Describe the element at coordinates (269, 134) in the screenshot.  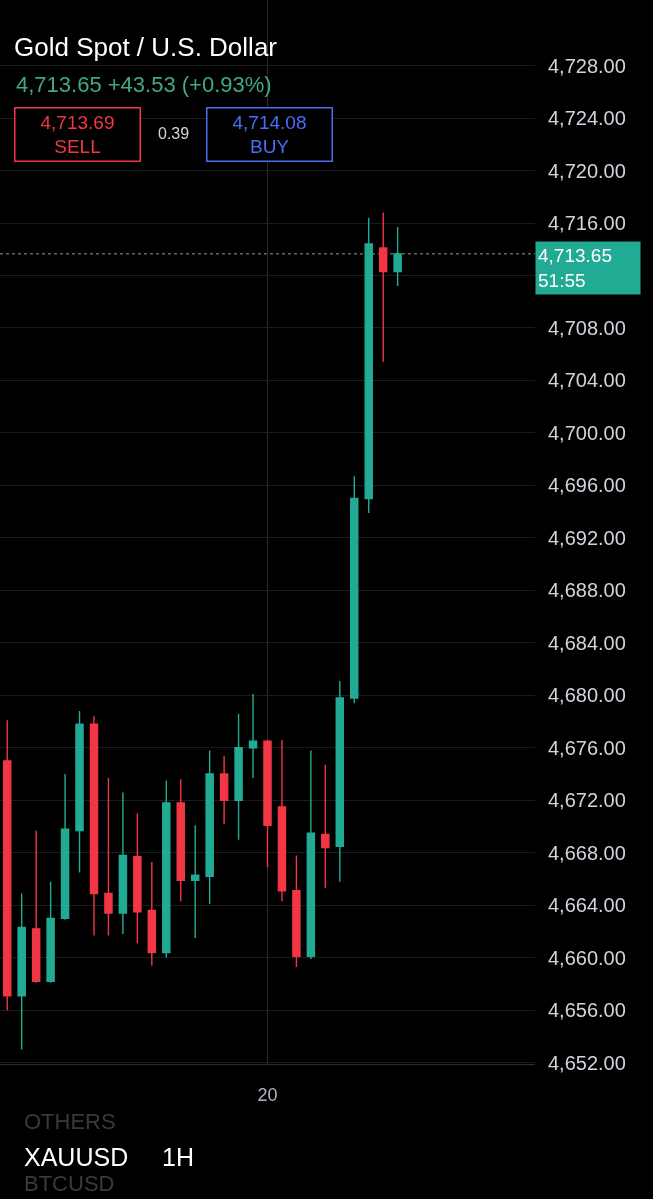
I see `annotation: 4,714.08 BUY` at that location.